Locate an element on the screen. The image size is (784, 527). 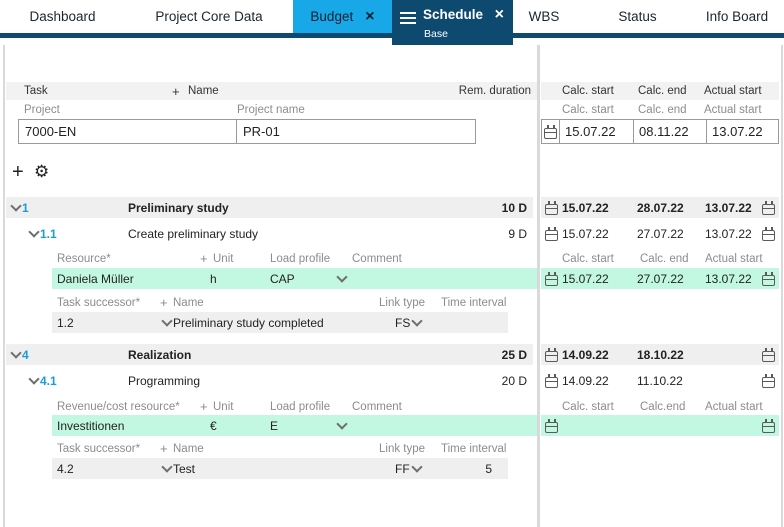
col-rem-duration: Rem. duration is located at coordinates (494, 91).